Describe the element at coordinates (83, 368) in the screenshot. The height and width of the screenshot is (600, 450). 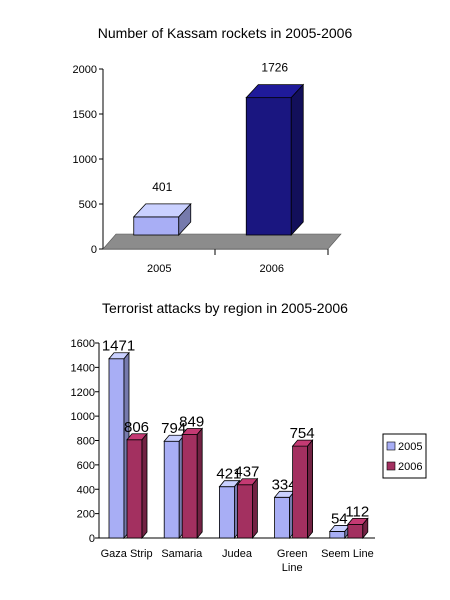
I see `chart2-y-tick-label: 1400` at that location.